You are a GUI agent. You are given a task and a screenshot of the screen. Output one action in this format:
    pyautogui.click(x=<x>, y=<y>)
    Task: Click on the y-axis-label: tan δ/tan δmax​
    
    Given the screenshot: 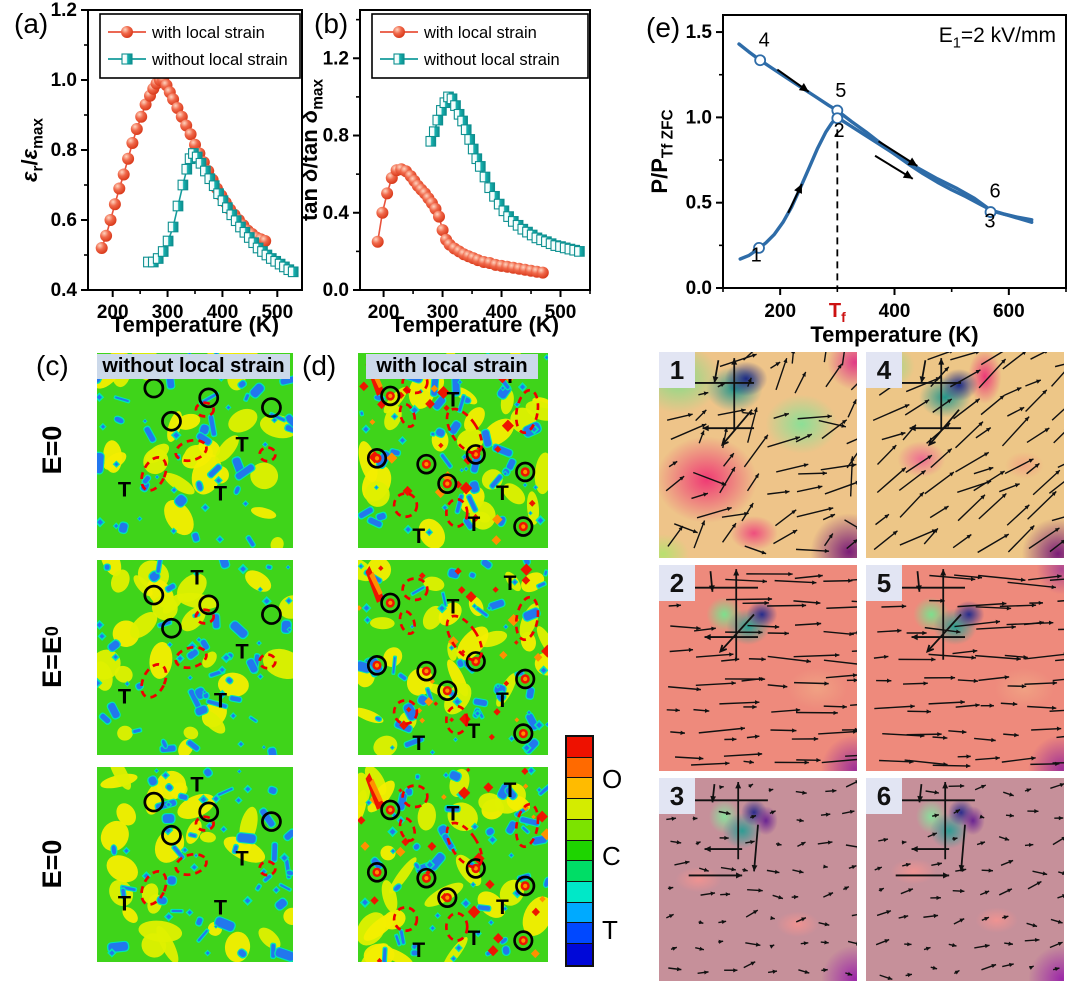 What is the action you would take?
    pyautogui.click(x=312, y=150)
    